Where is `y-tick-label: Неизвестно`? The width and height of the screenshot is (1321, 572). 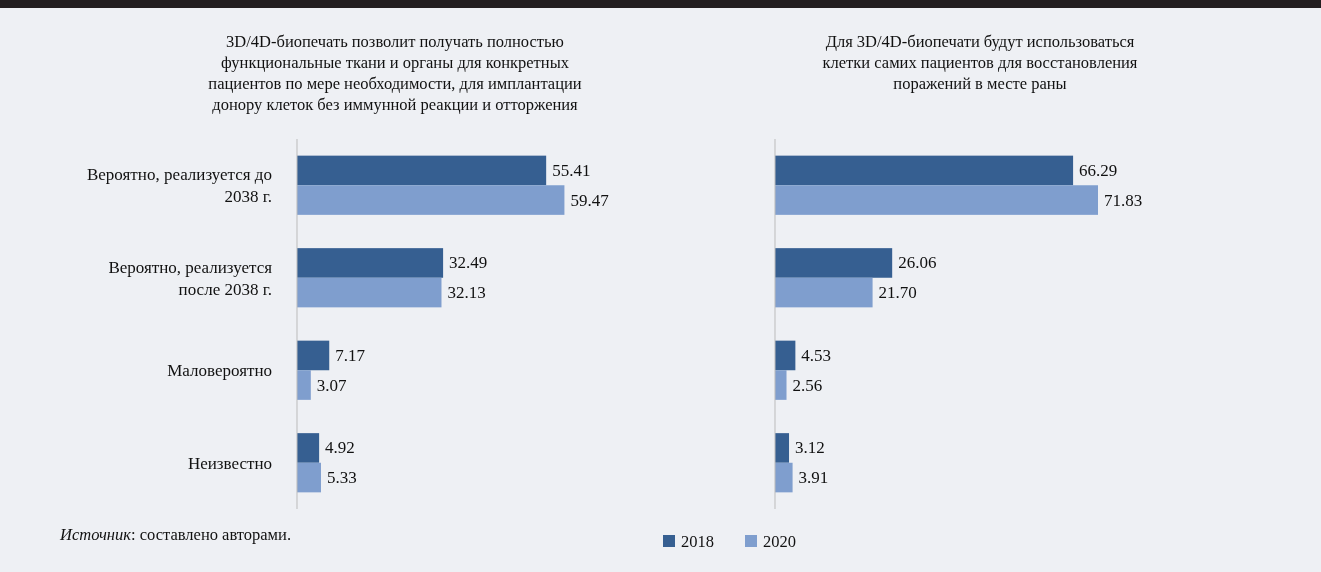
y-tick-label: Неизвестно is located at coordinates (229, 463).